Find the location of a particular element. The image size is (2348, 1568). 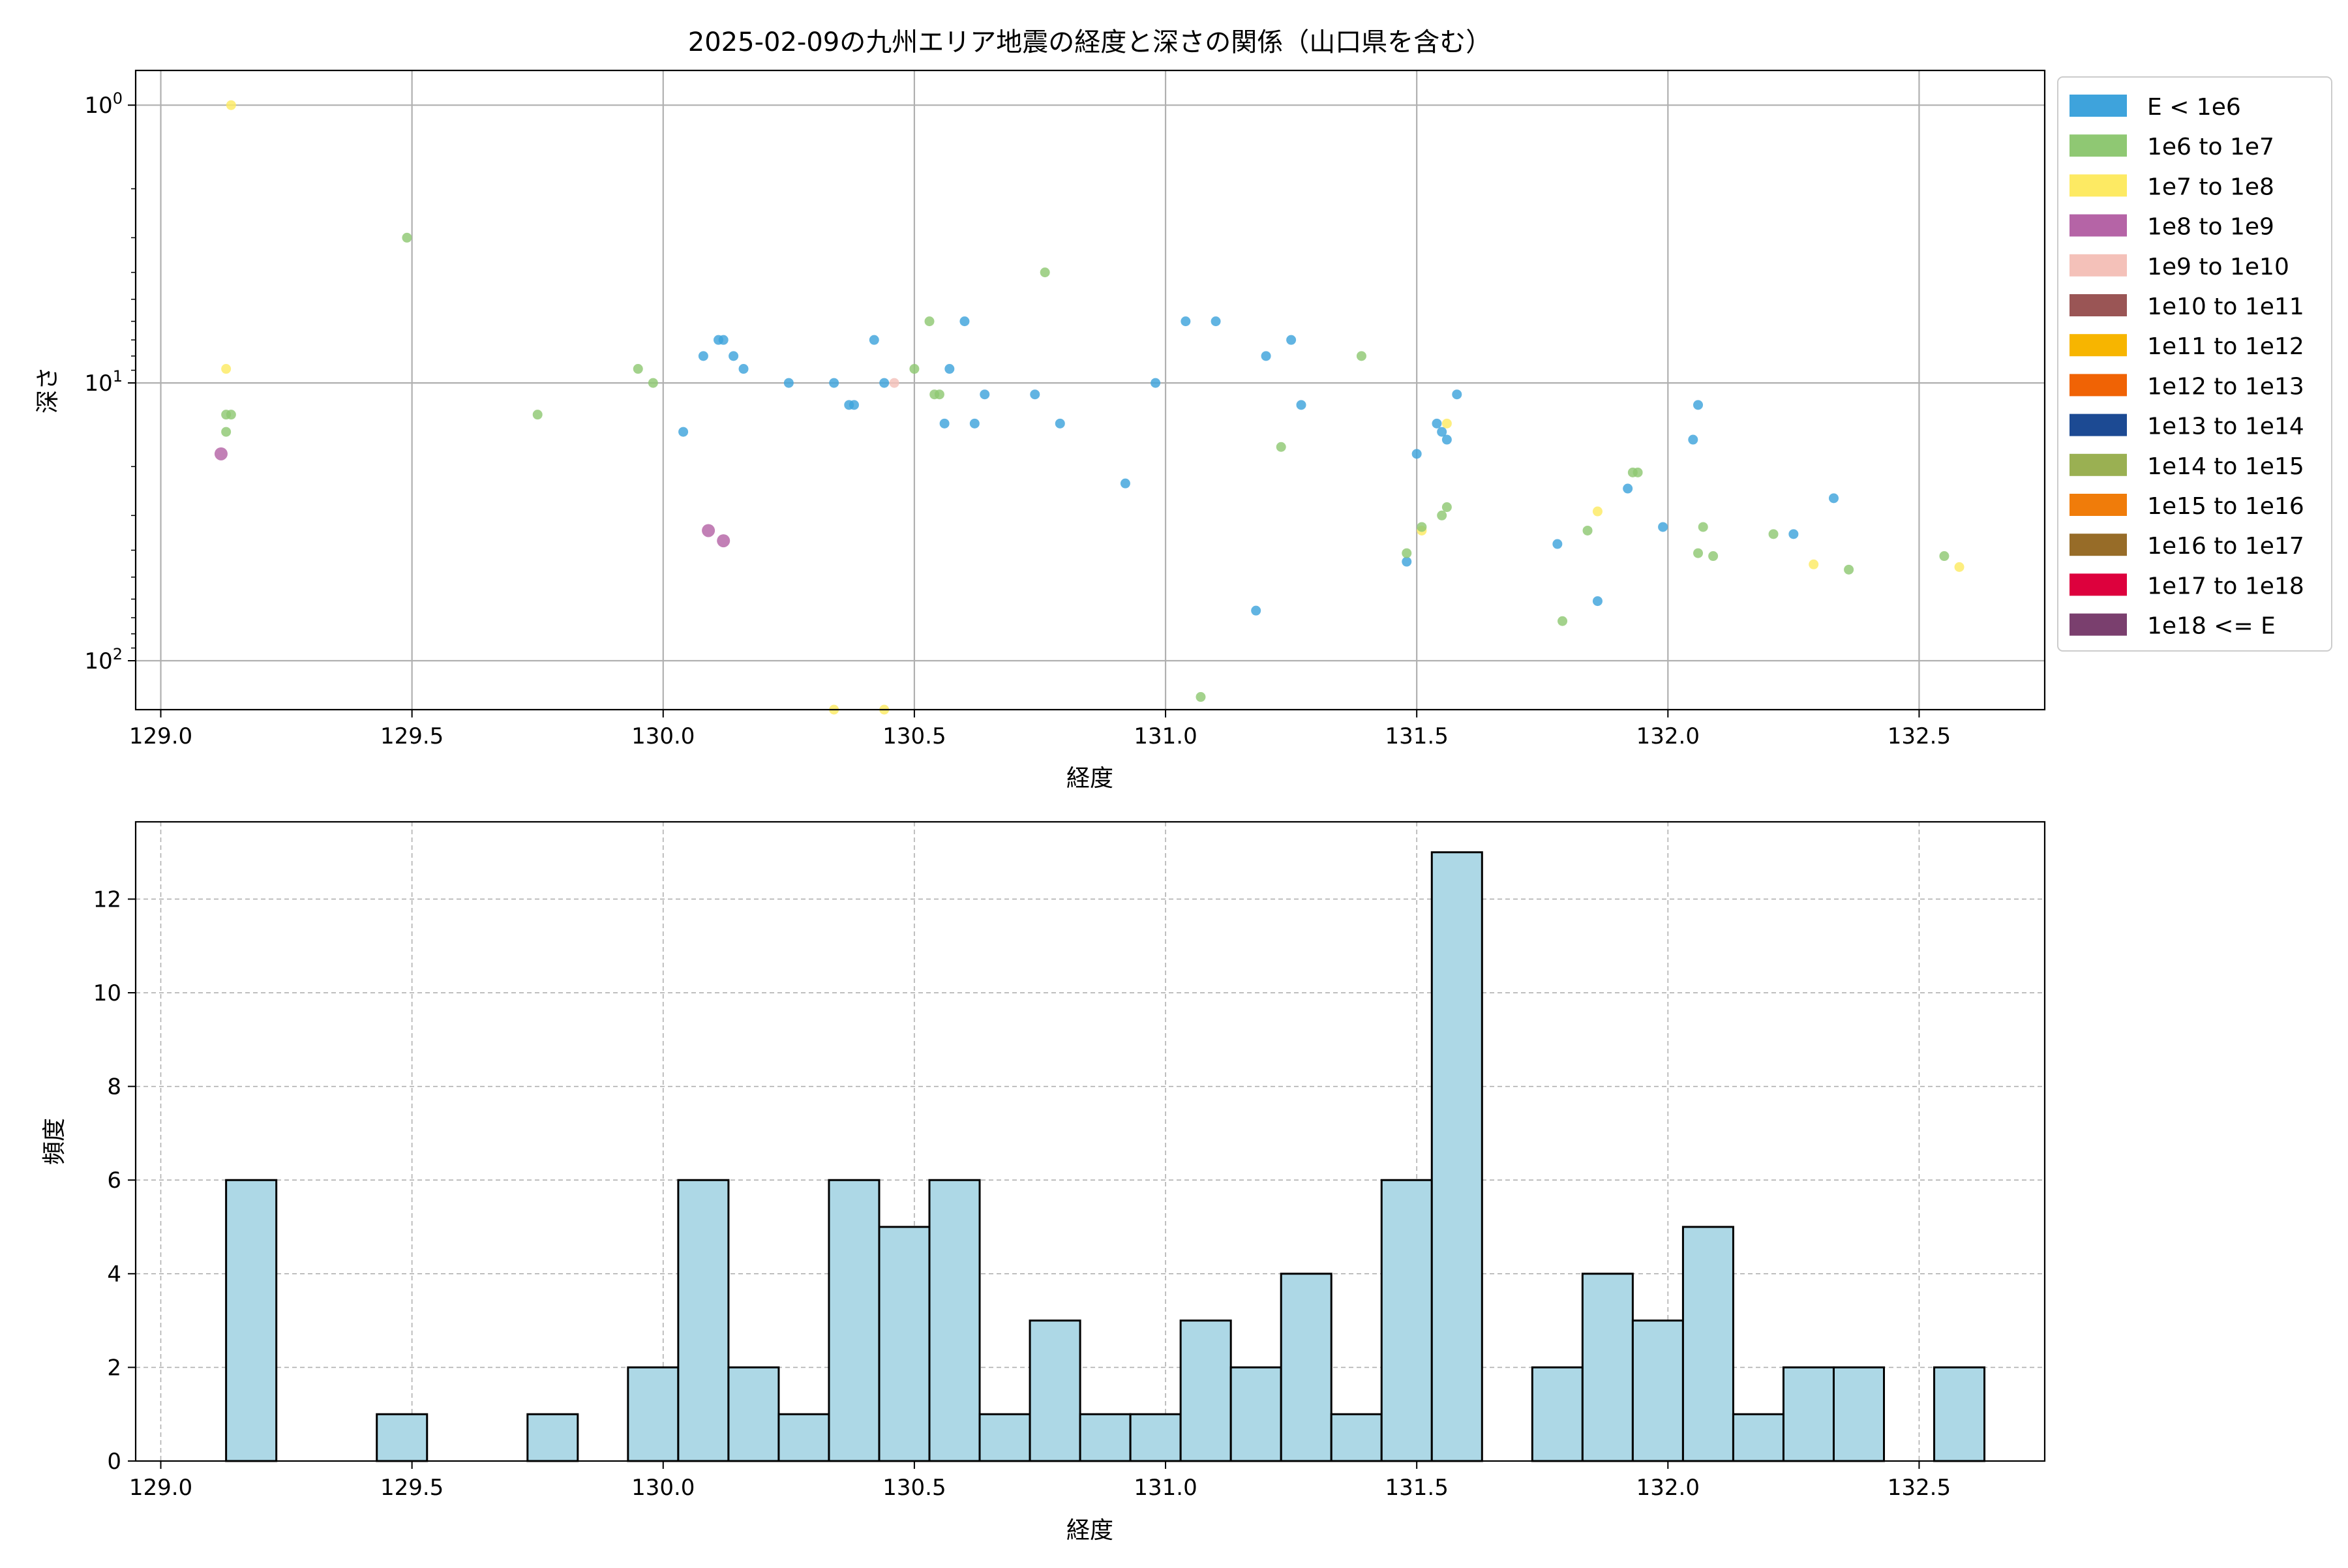

scatter-y-tick-label: 102 is located at coordinates (104, 659).